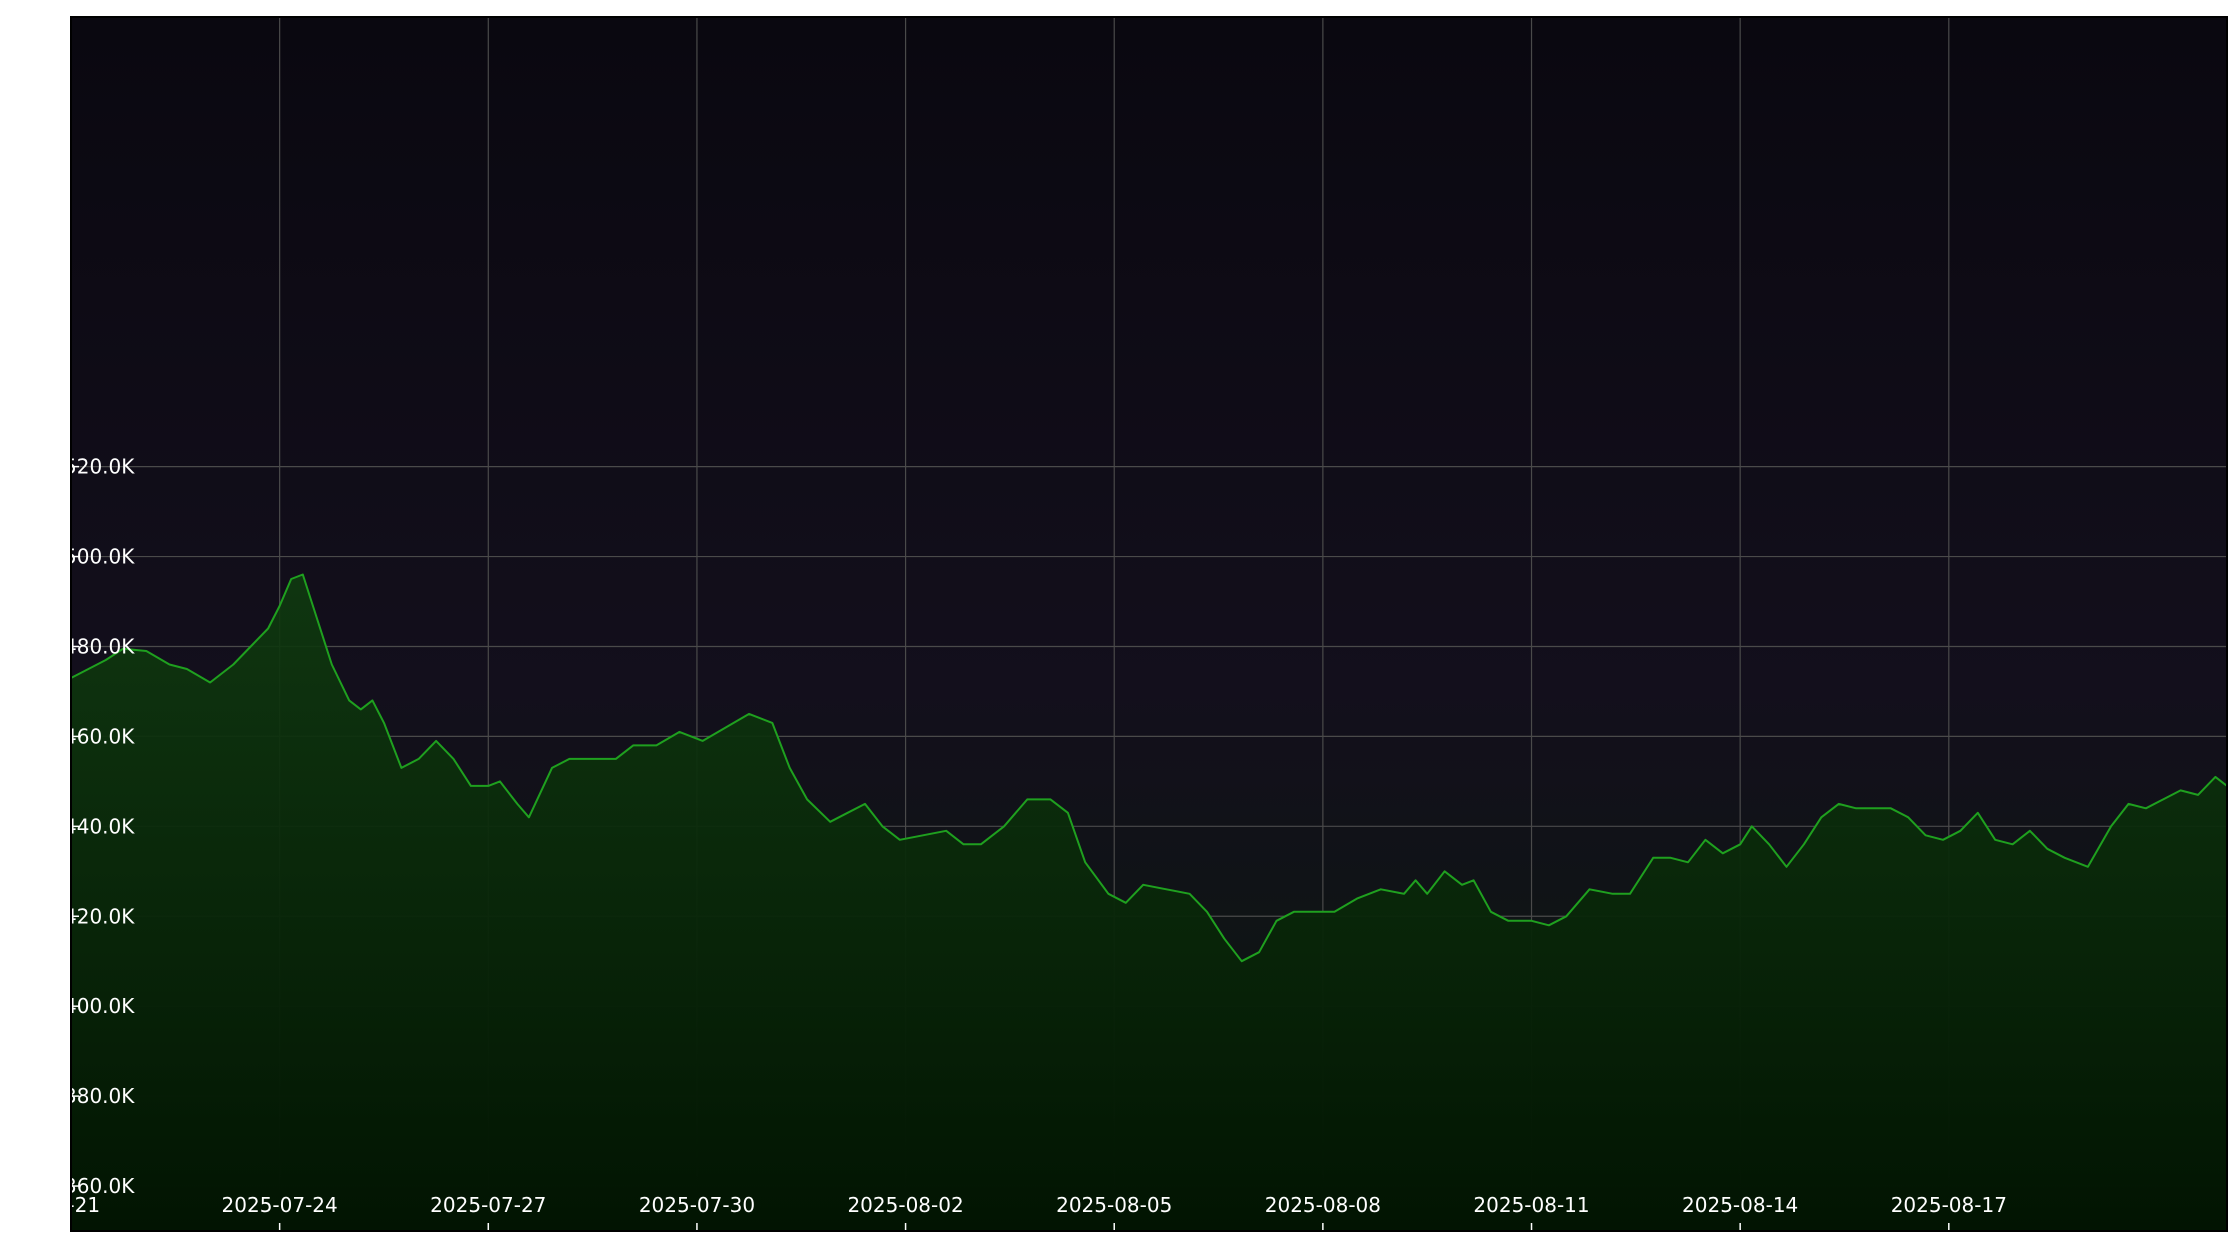 The width and height of the screenshot is (2237, 1246). Describe the element at coordinates (99, 916) in the screenshot. I see `y-tick-label: 420.0K` at that location.